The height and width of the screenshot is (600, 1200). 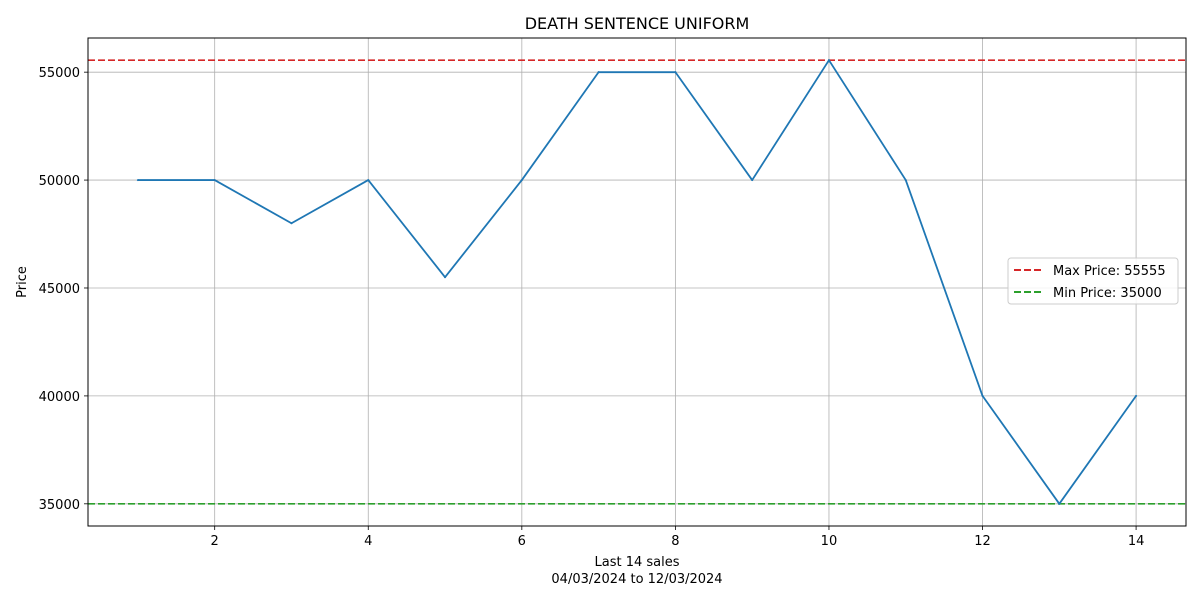 I want to click on y-axis-label: Price, so click(x=22, y=282).